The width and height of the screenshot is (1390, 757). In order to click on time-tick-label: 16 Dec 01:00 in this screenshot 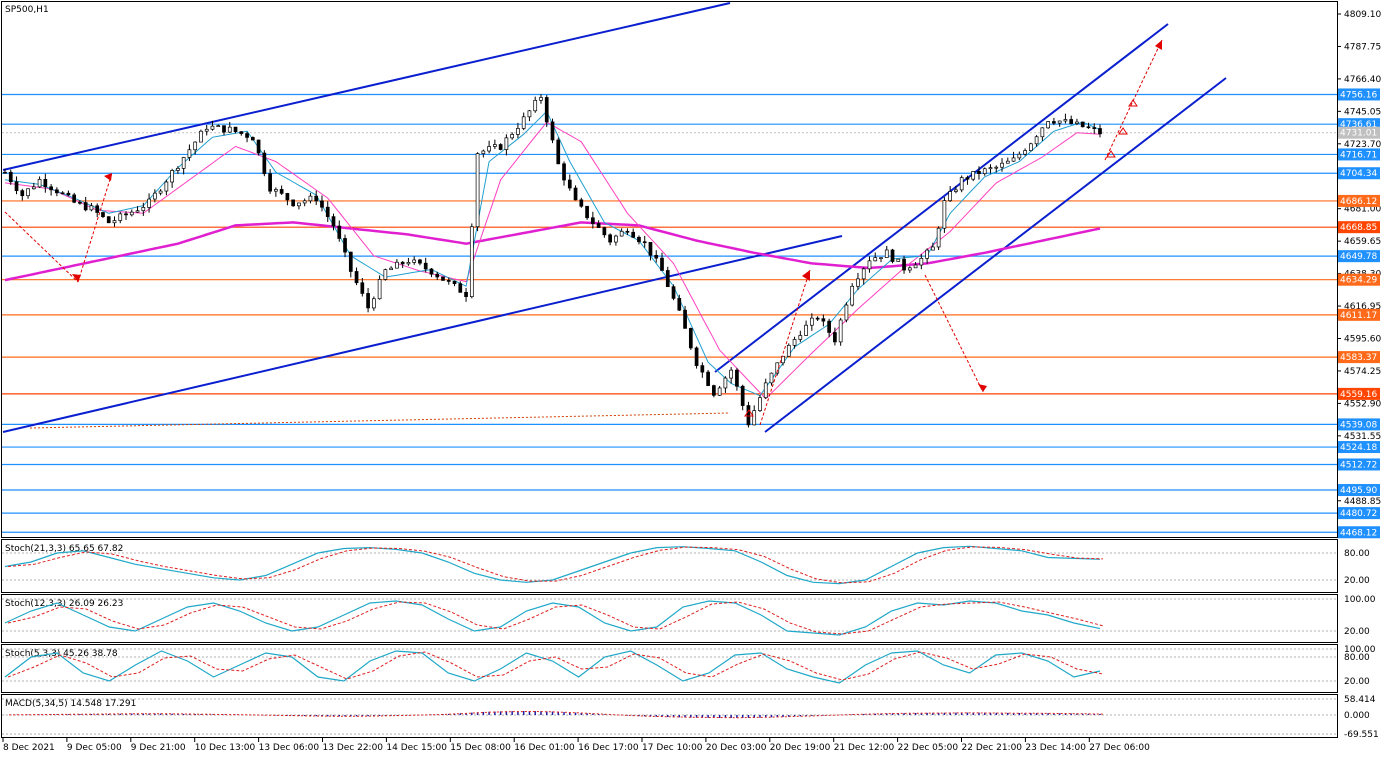, I will do `click(544, 748)`.